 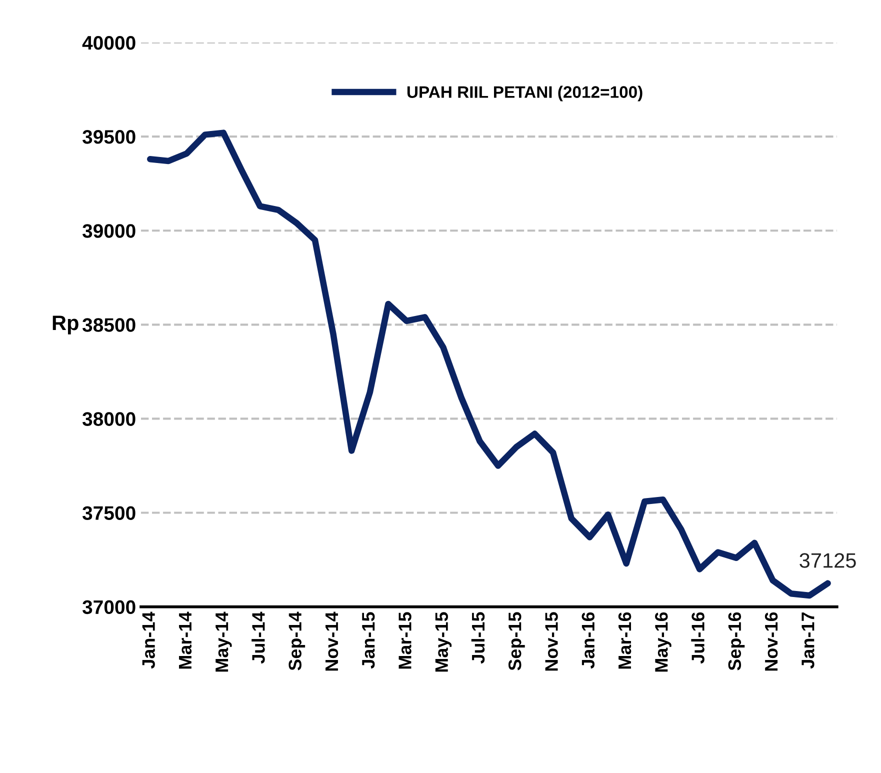 What do you see at coordinates (551, 641) in the screenshot?
I see `x-tick-label: Nov-15` at bounding box center [551, 641].